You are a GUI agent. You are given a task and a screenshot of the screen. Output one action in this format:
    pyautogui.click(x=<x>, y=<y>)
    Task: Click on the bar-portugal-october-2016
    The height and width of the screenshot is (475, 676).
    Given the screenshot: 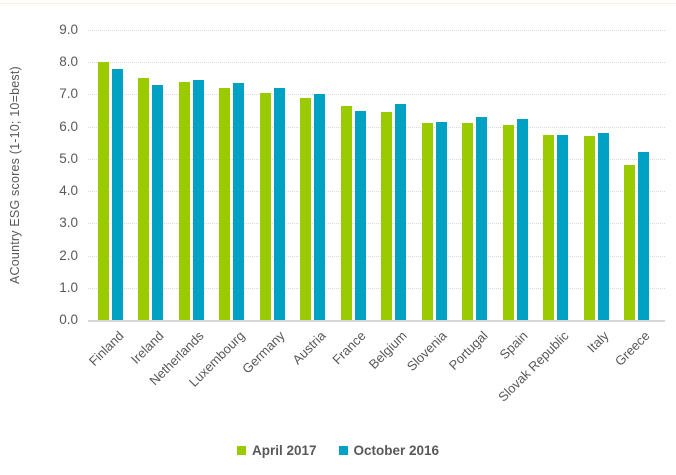 What is the action you would take?
    pyautogui.click(x=482, y=218)
    